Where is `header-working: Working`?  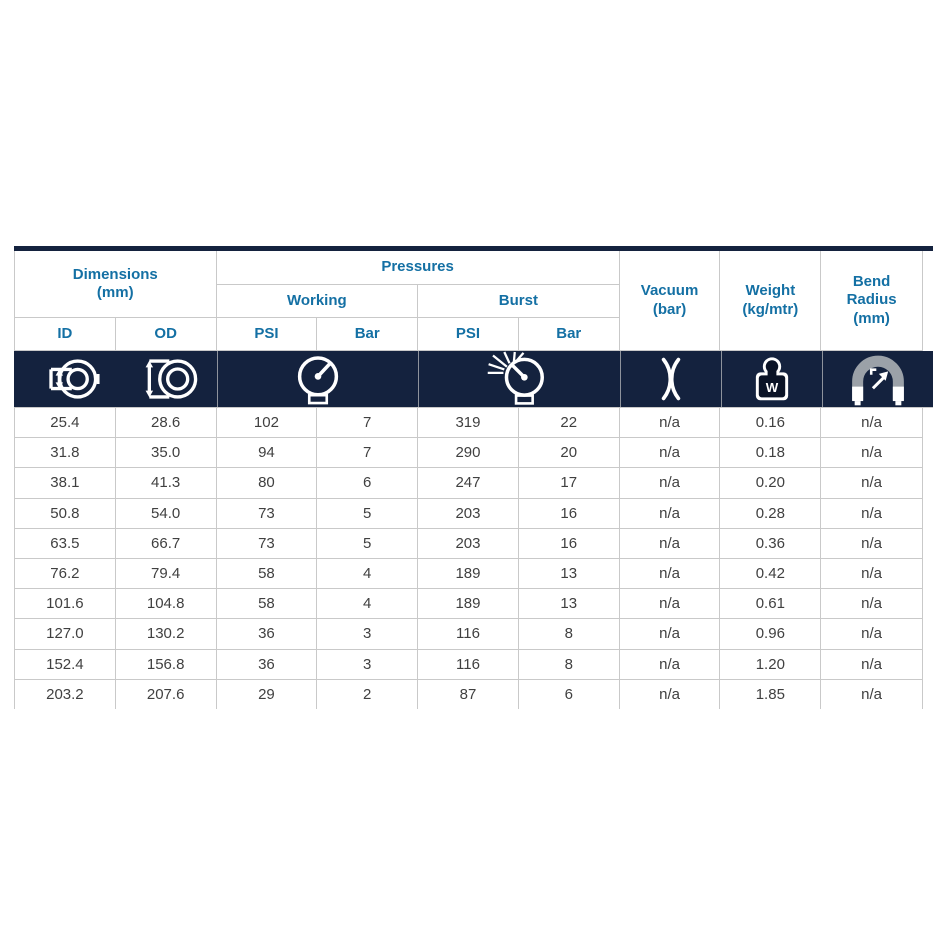
header-working: Working is located at coordinates (317, 301).